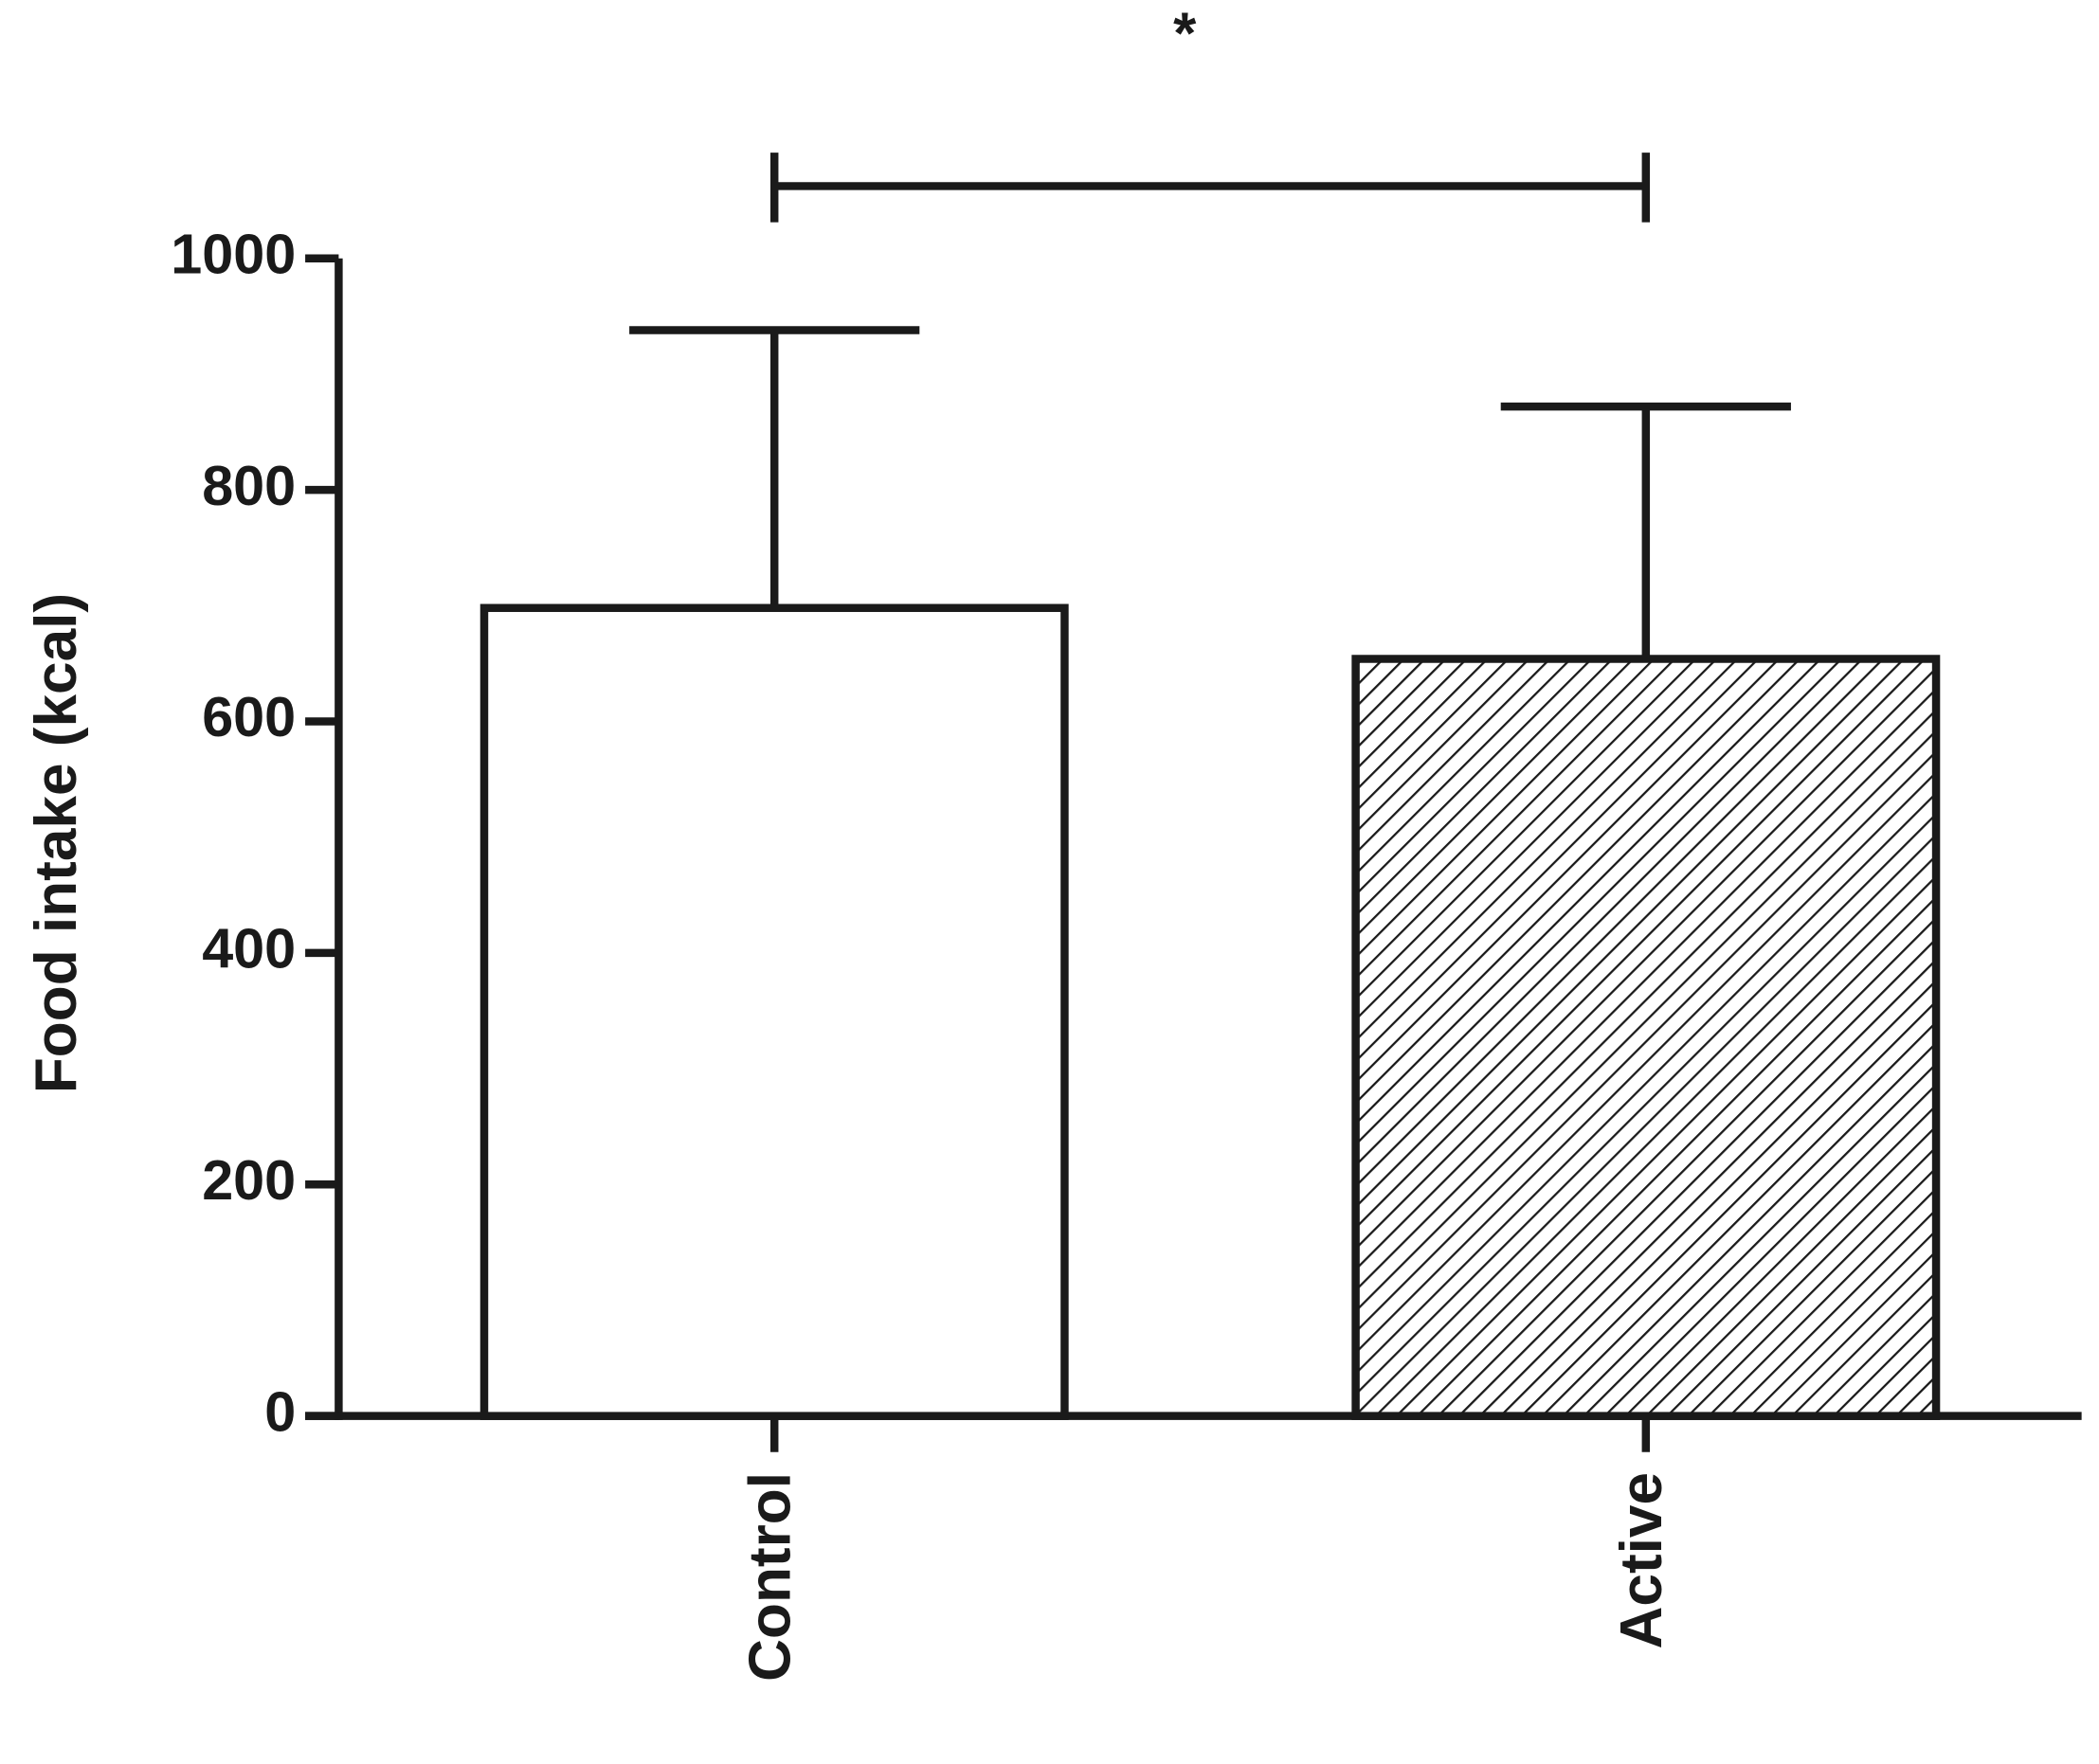 This screenshot has width=2099, height=1764. What do you see at coordinates (249, 1180) in the screenshot?
I see `y-tick-label: 200` at bounding box center [249, 1180].